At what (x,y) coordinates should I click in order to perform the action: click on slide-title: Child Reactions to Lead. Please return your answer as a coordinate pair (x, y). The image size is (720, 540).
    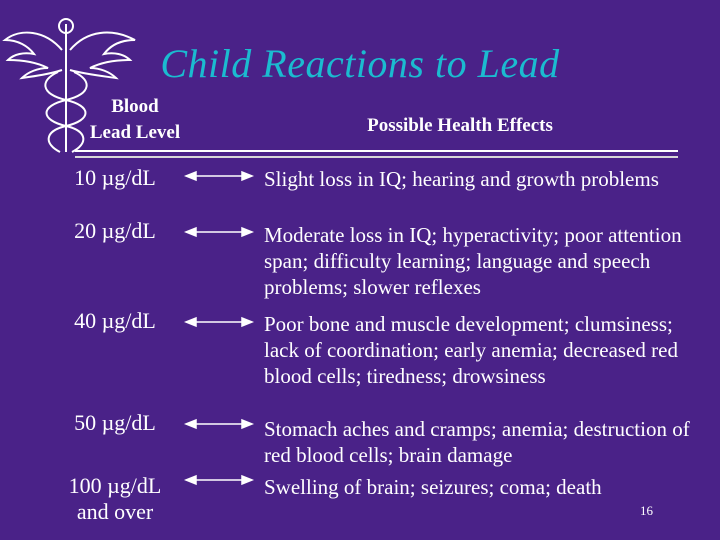
    Looking at the image, I should click on (360, 63).